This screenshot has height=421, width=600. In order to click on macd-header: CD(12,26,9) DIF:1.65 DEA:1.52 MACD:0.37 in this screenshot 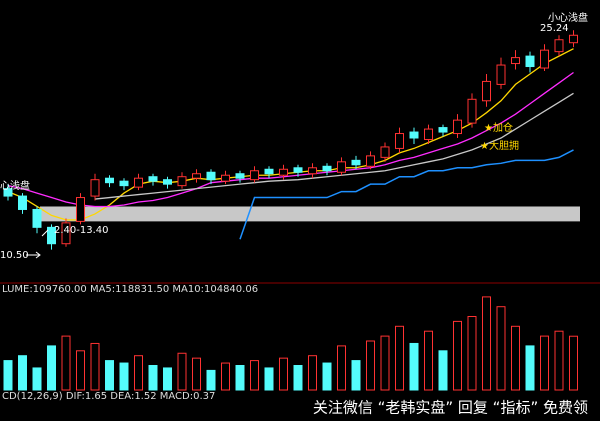, I will do `click(108, 396)`.